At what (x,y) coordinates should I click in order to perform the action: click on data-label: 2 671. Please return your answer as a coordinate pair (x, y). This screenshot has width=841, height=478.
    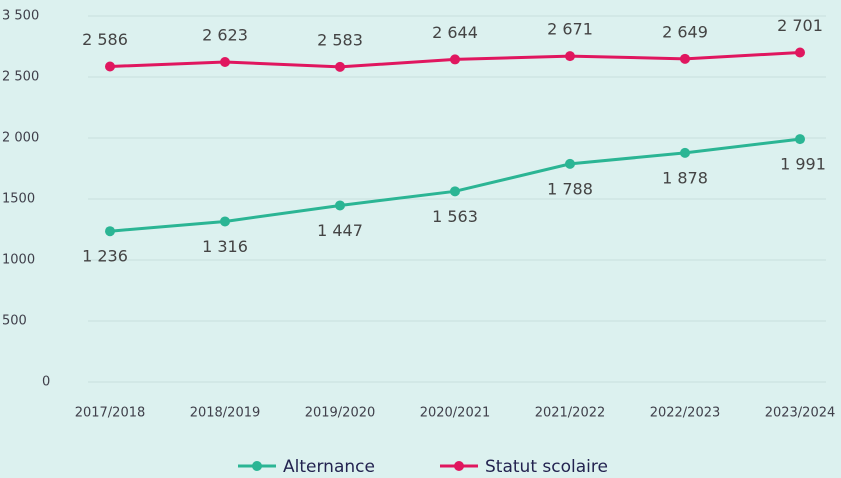
    Looking at the image, I should click on (570, 29).